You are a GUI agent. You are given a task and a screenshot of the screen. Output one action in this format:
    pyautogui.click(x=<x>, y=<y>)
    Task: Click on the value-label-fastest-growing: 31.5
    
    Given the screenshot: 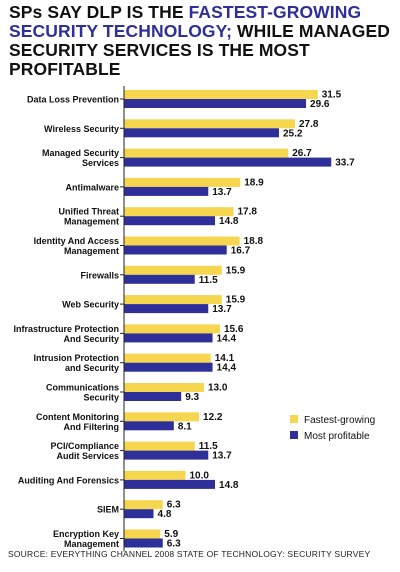 What is the action you would take?
    pyautogui.click(x=332, y=95)
    